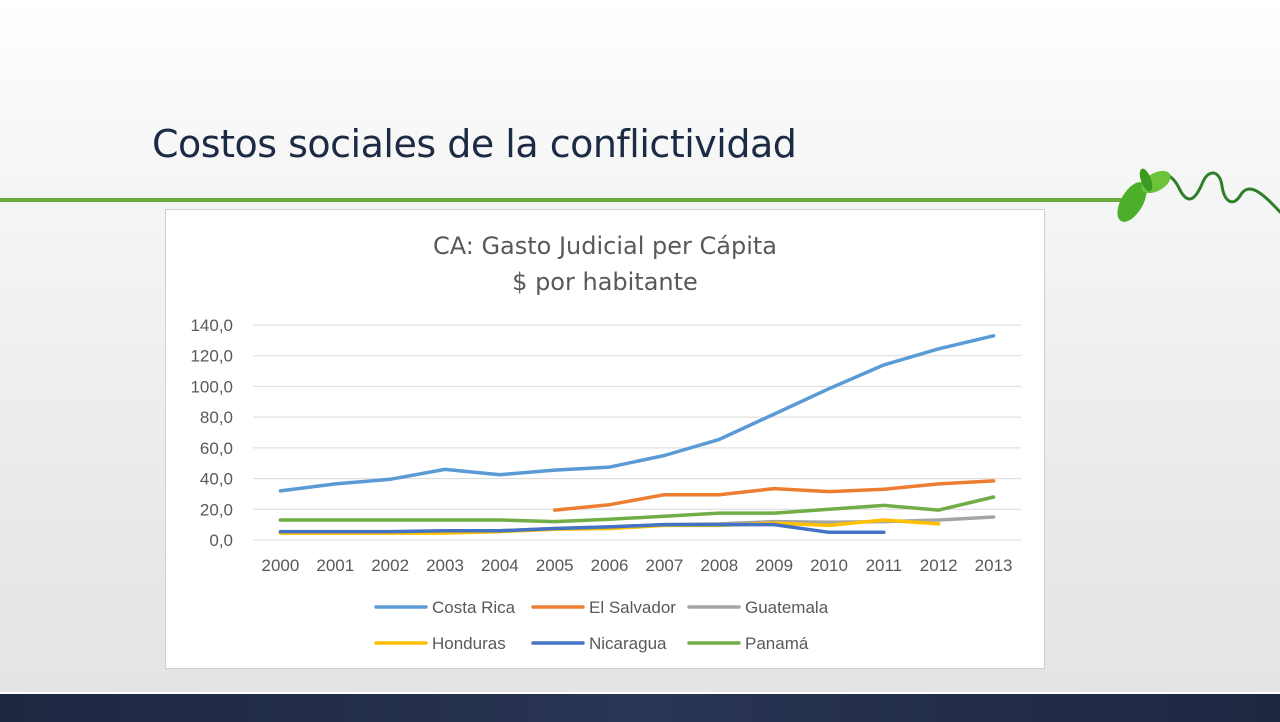 The height and width of the screenshot is (722, 1280). Describe the element at coordinates (221, 540) in the screenshot. I see `y-tick-label: 0,0` at that location.